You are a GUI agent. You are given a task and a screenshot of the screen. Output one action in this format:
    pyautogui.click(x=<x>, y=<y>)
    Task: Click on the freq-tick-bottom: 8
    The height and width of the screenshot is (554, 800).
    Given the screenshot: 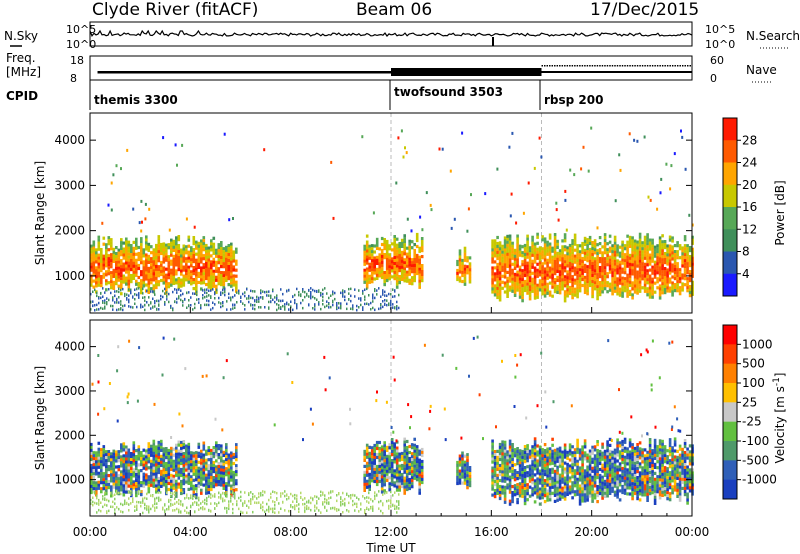 What is the action you would take?
    pyautogui.click(x=73, y=78)
    